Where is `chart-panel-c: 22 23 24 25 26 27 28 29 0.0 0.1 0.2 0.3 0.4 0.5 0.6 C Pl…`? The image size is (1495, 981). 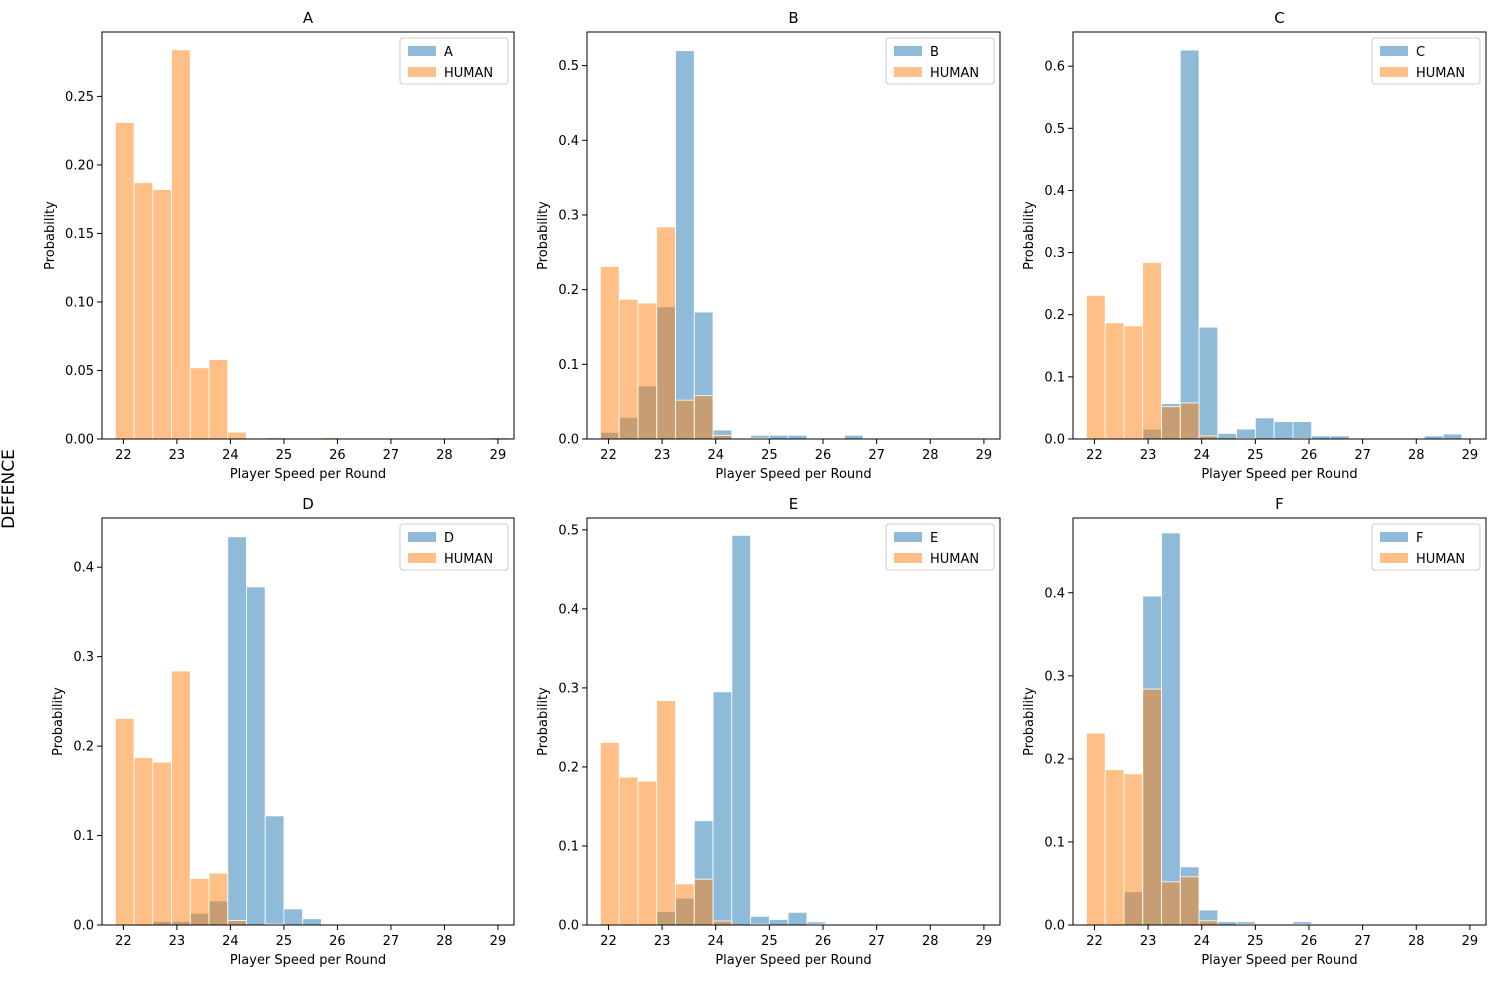 chart-panel-c: 22 23 24 25 26 27 28 29 0.0 0.1 0.2 0.3 0.4 0.5 0.6 C Pl… is located at coordinates (1254, 245).